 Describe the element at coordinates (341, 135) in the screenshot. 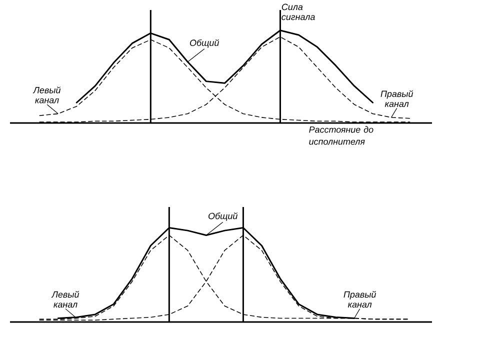

I see `x-axis-title: Расстояние до исполнителя` at that location.